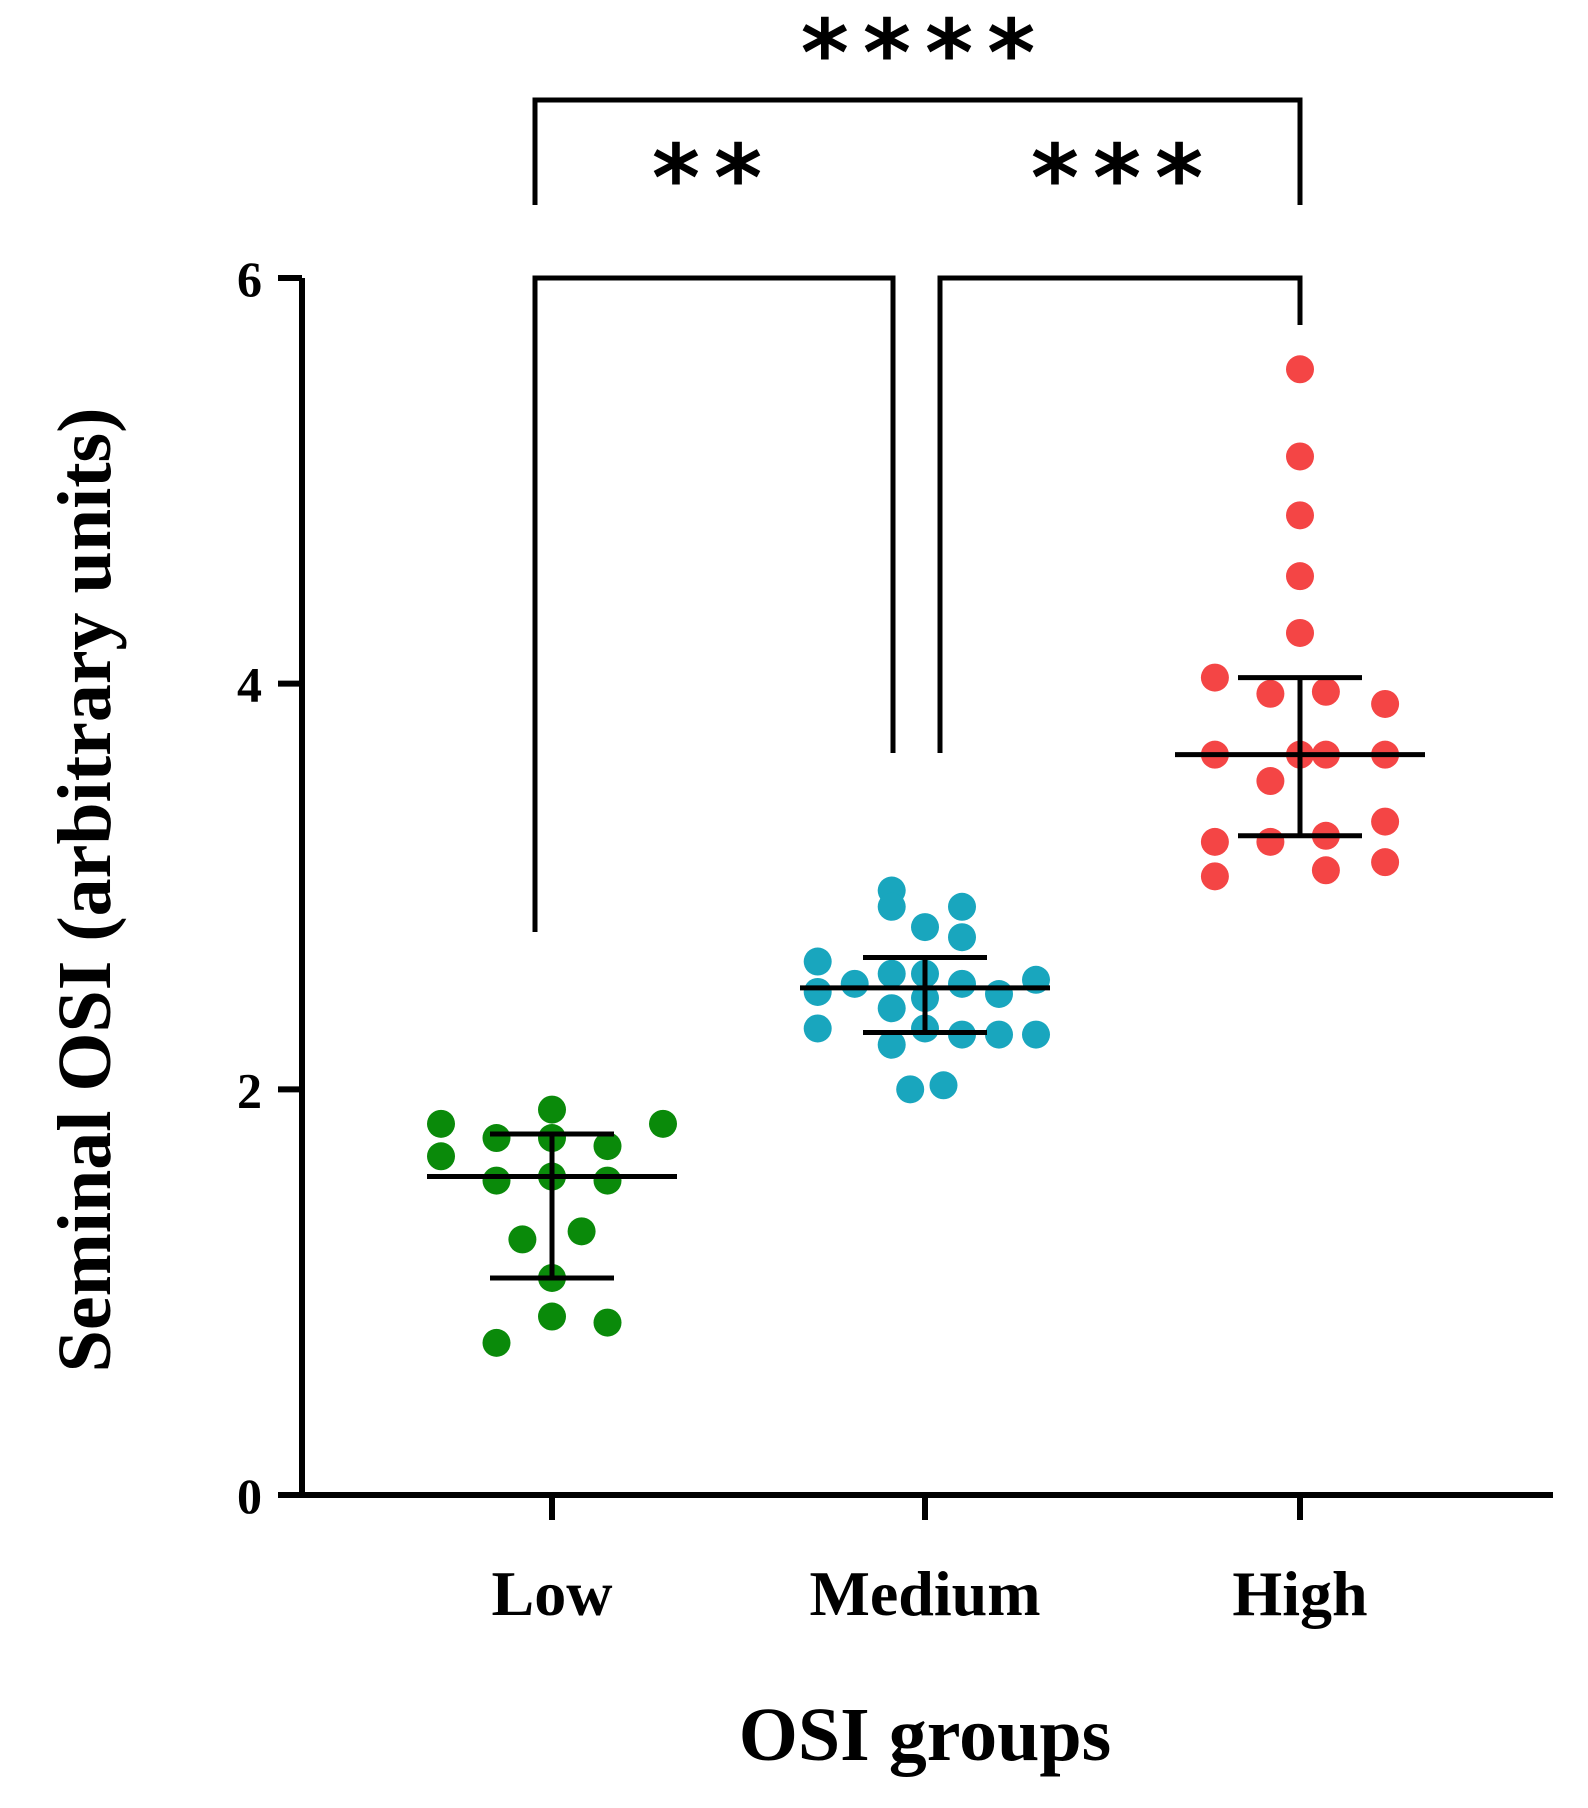 Image resolution: width=1588 pixels, height=1808 pixels. What do you see at coordinates (85, 890) in the screenshot?
I see `y-axis-title: Seminal OSI (arbitrary units)` at bounding box center [85, 890].